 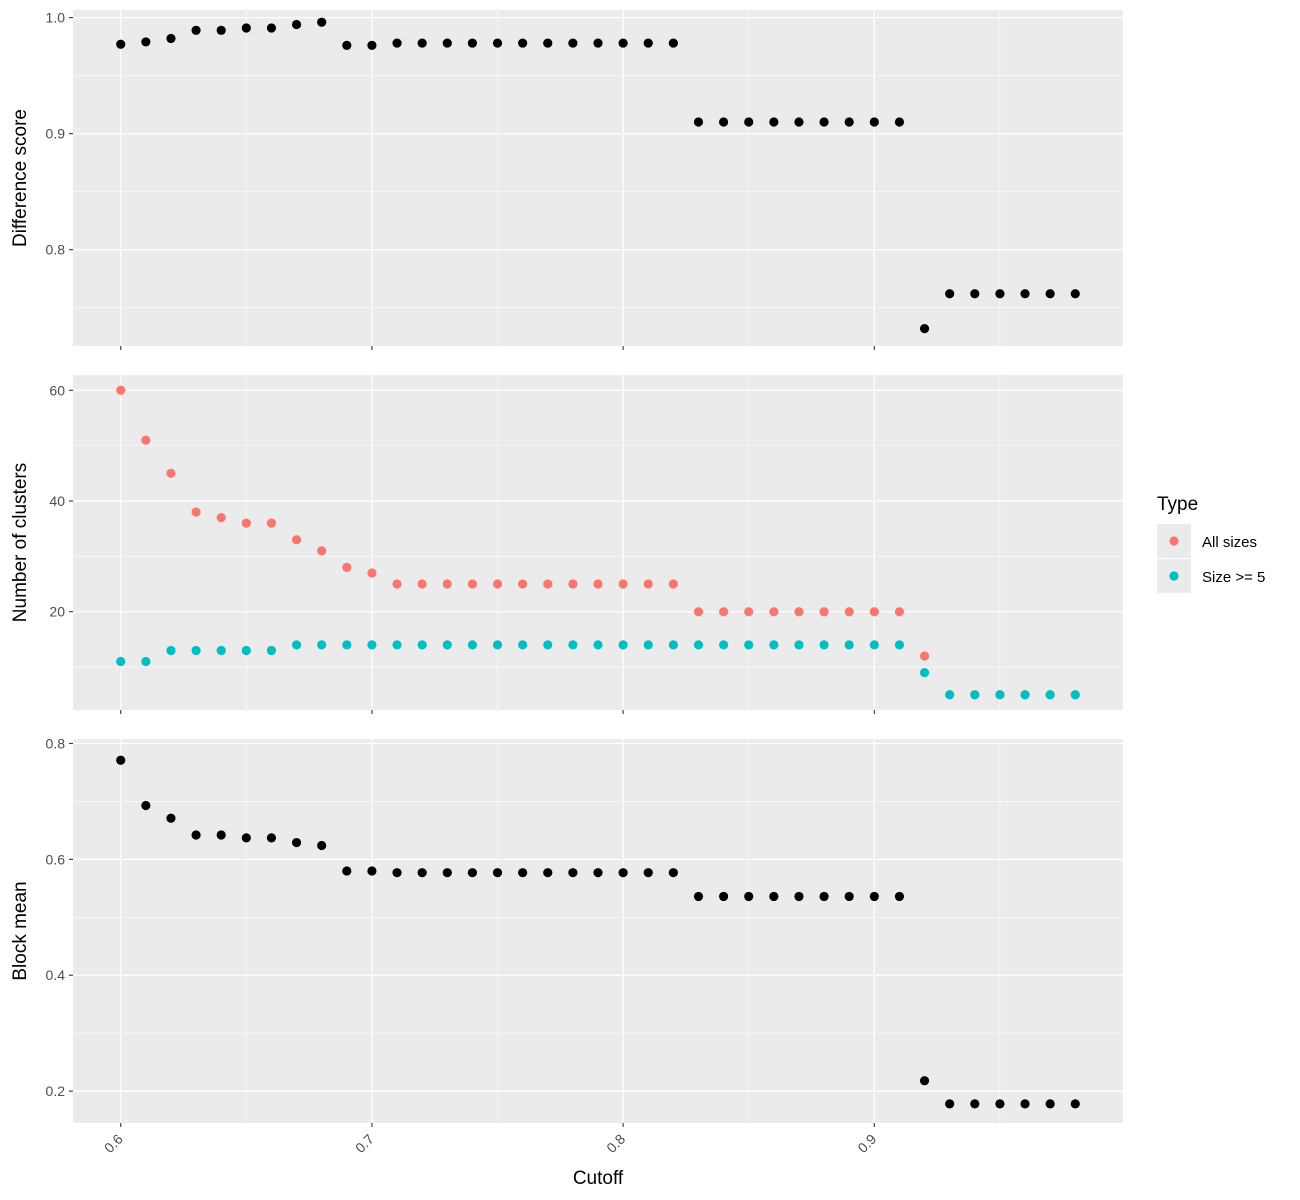 I want to click on x-tick-label: 0.6, so click(x=113, y=1143).